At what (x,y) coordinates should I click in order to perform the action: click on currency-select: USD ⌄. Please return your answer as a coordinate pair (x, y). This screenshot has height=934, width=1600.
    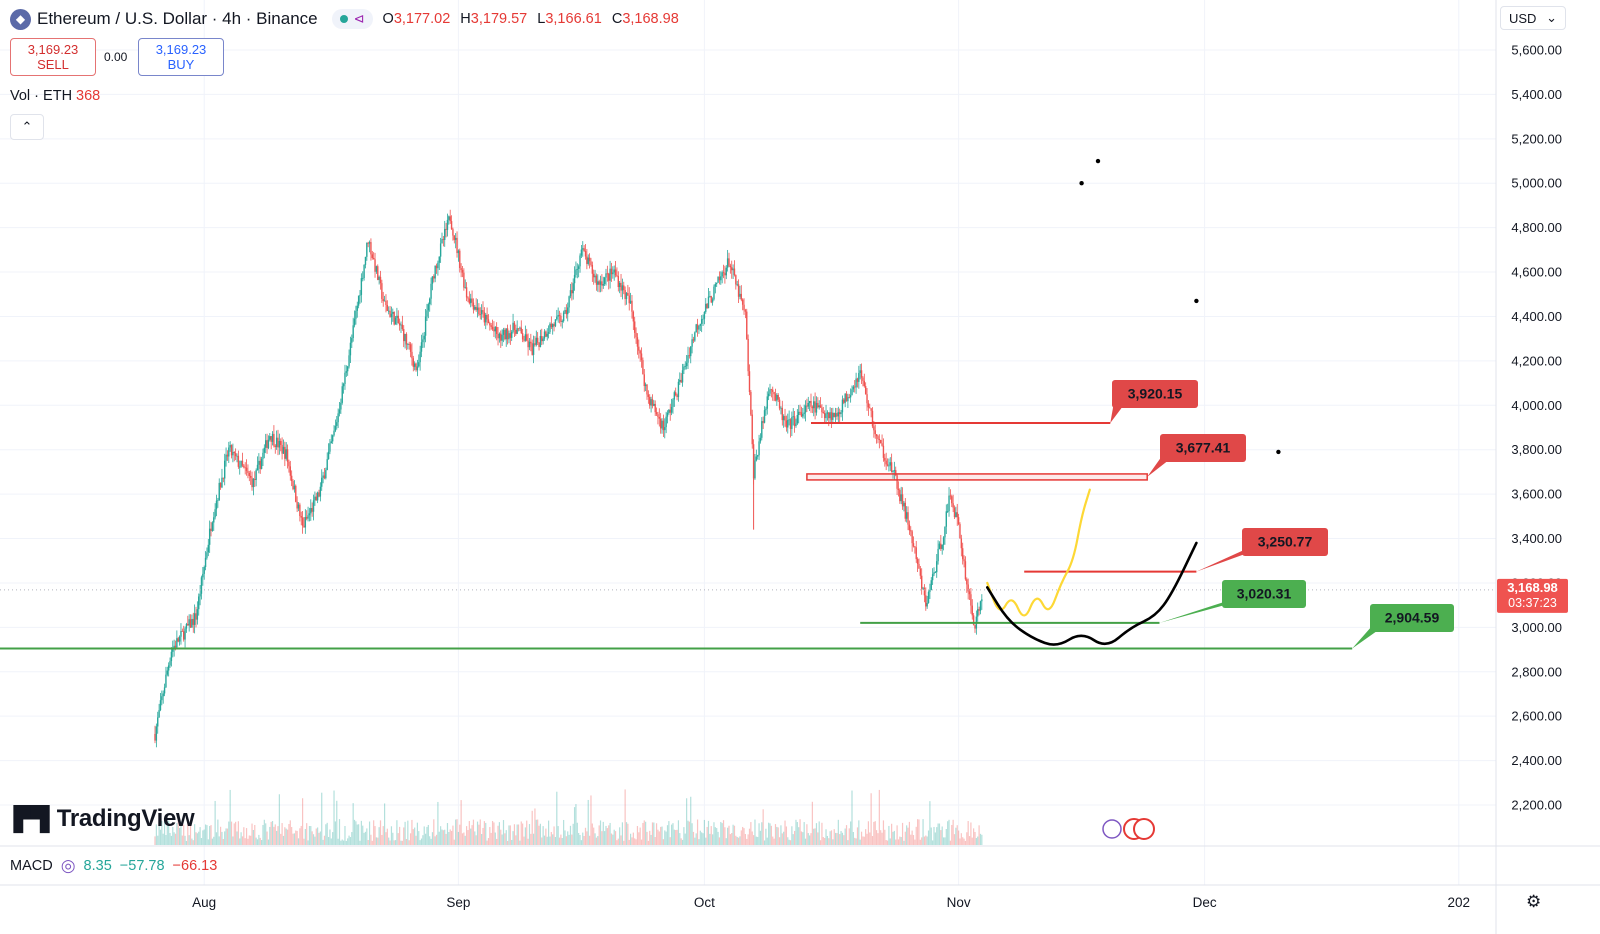
    Looking at the image, I should click on (1533, 18).